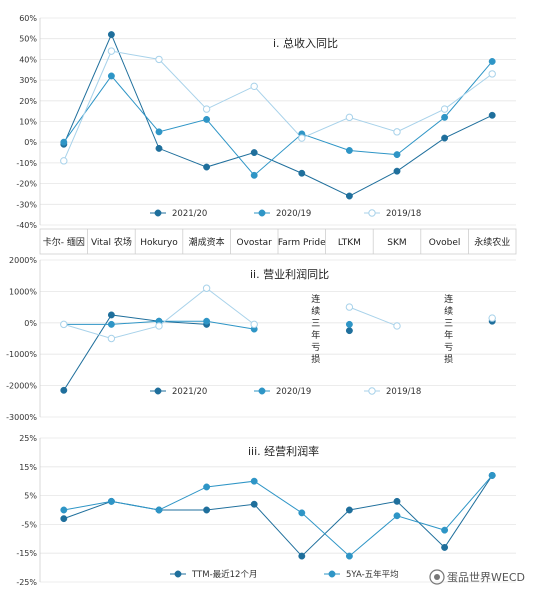  I want to click on category-label: Ovostar, so click(255, 243).